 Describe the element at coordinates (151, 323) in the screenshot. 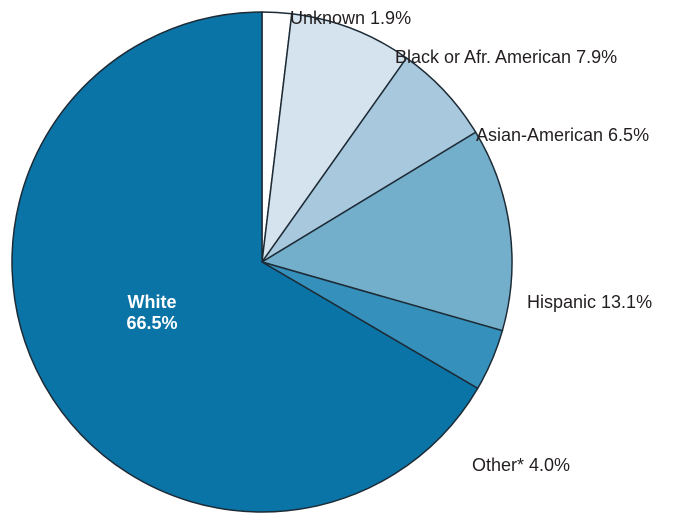

I see `slice-label-value: 66.5%` at that location.